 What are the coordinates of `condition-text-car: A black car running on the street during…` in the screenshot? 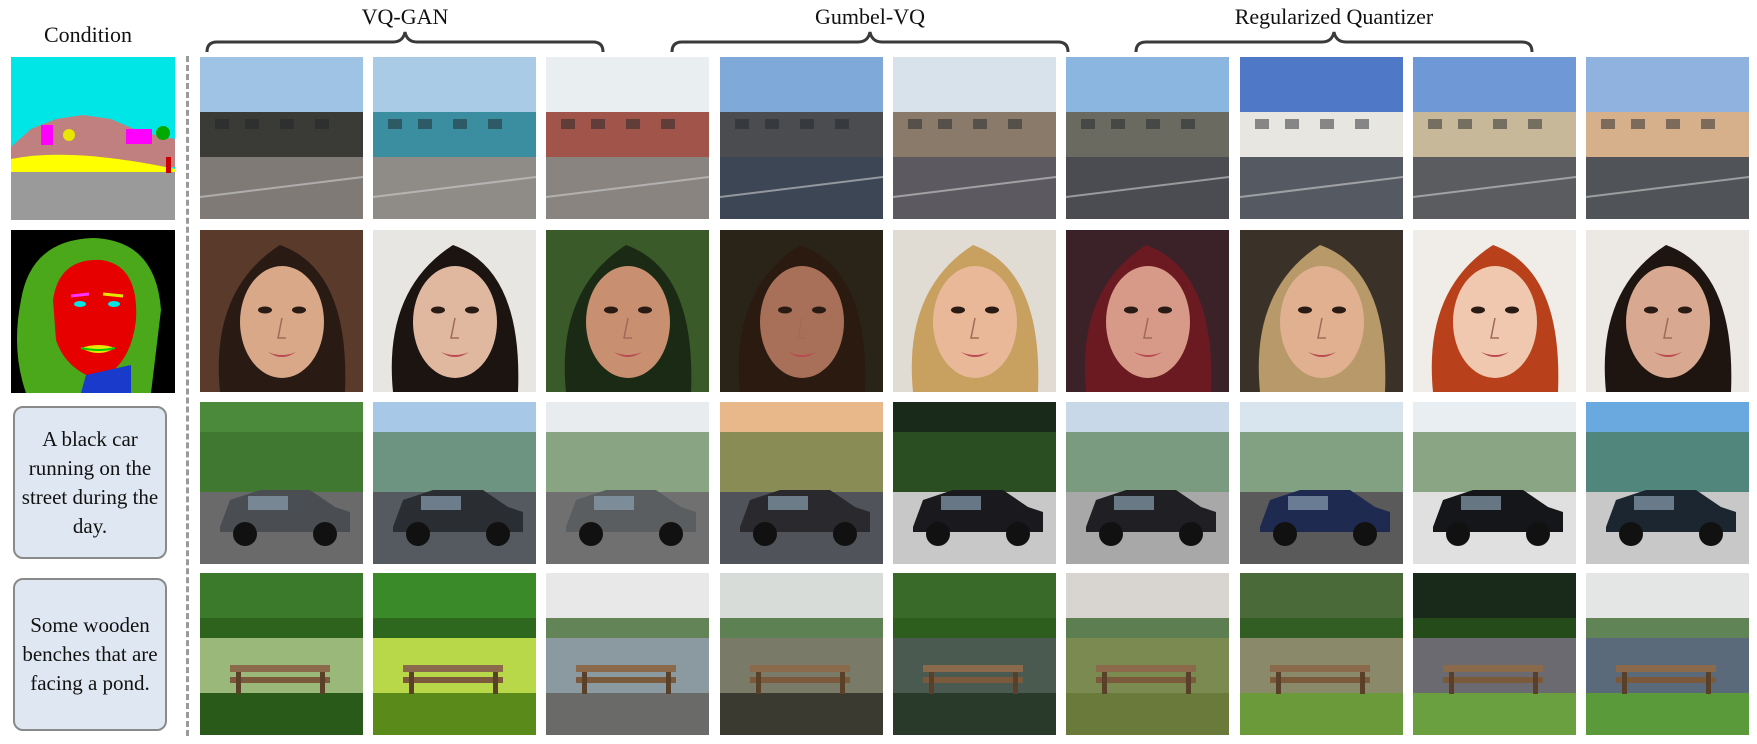 It's located at (90, 482).